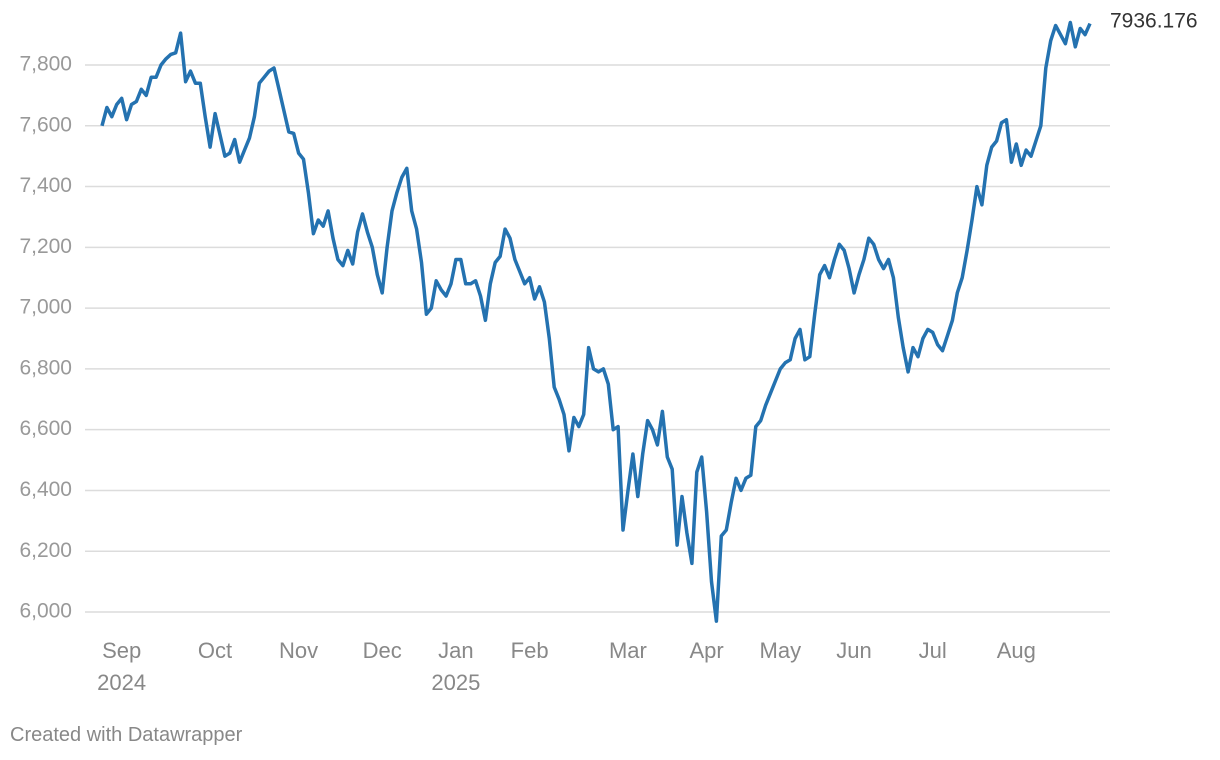  What do you see at coordinates (780, 650) in the screenshot?
I see `x-tick-label: May` at bounding box center [780, 650].